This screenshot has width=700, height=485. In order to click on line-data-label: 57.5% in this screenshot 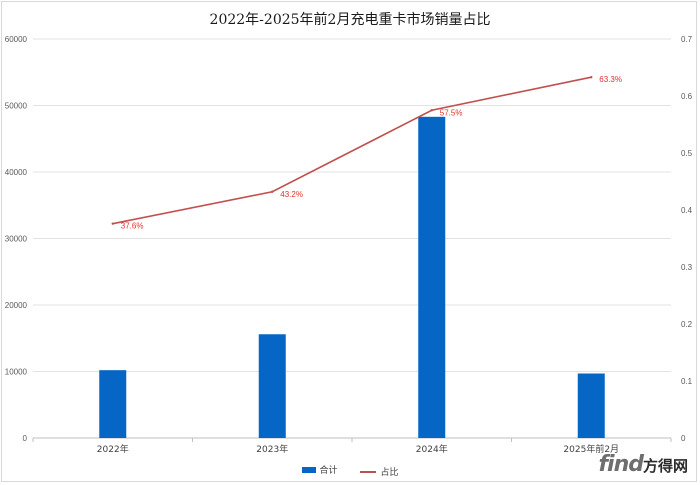, I will do `click(451, 112)`.